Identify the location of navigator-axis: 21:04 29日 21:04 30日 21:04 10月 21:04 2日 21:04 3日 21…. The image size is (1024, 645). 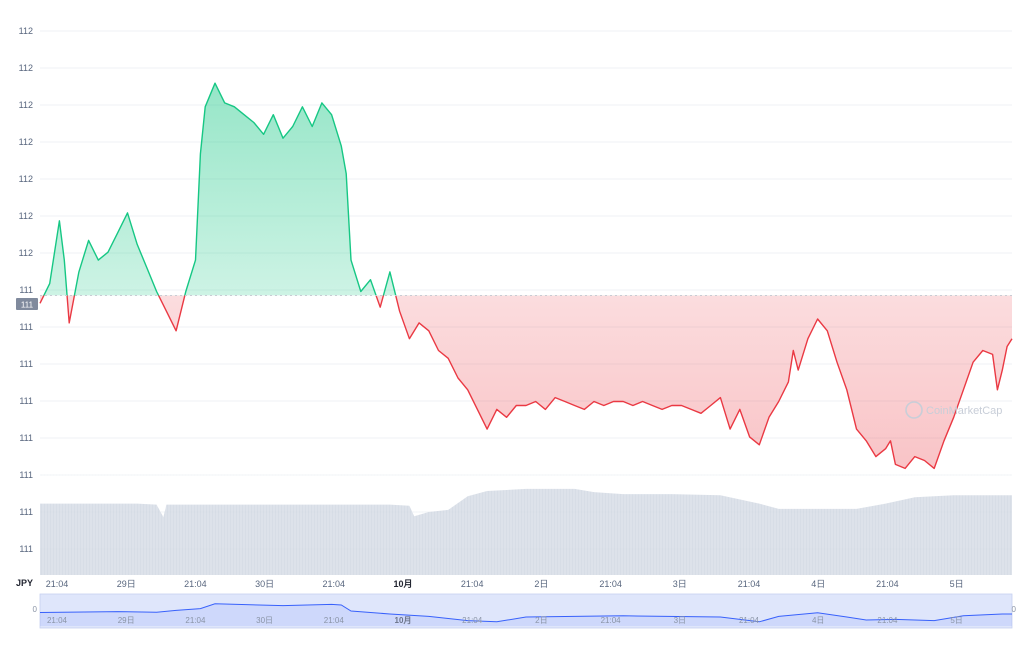
(505, 620).